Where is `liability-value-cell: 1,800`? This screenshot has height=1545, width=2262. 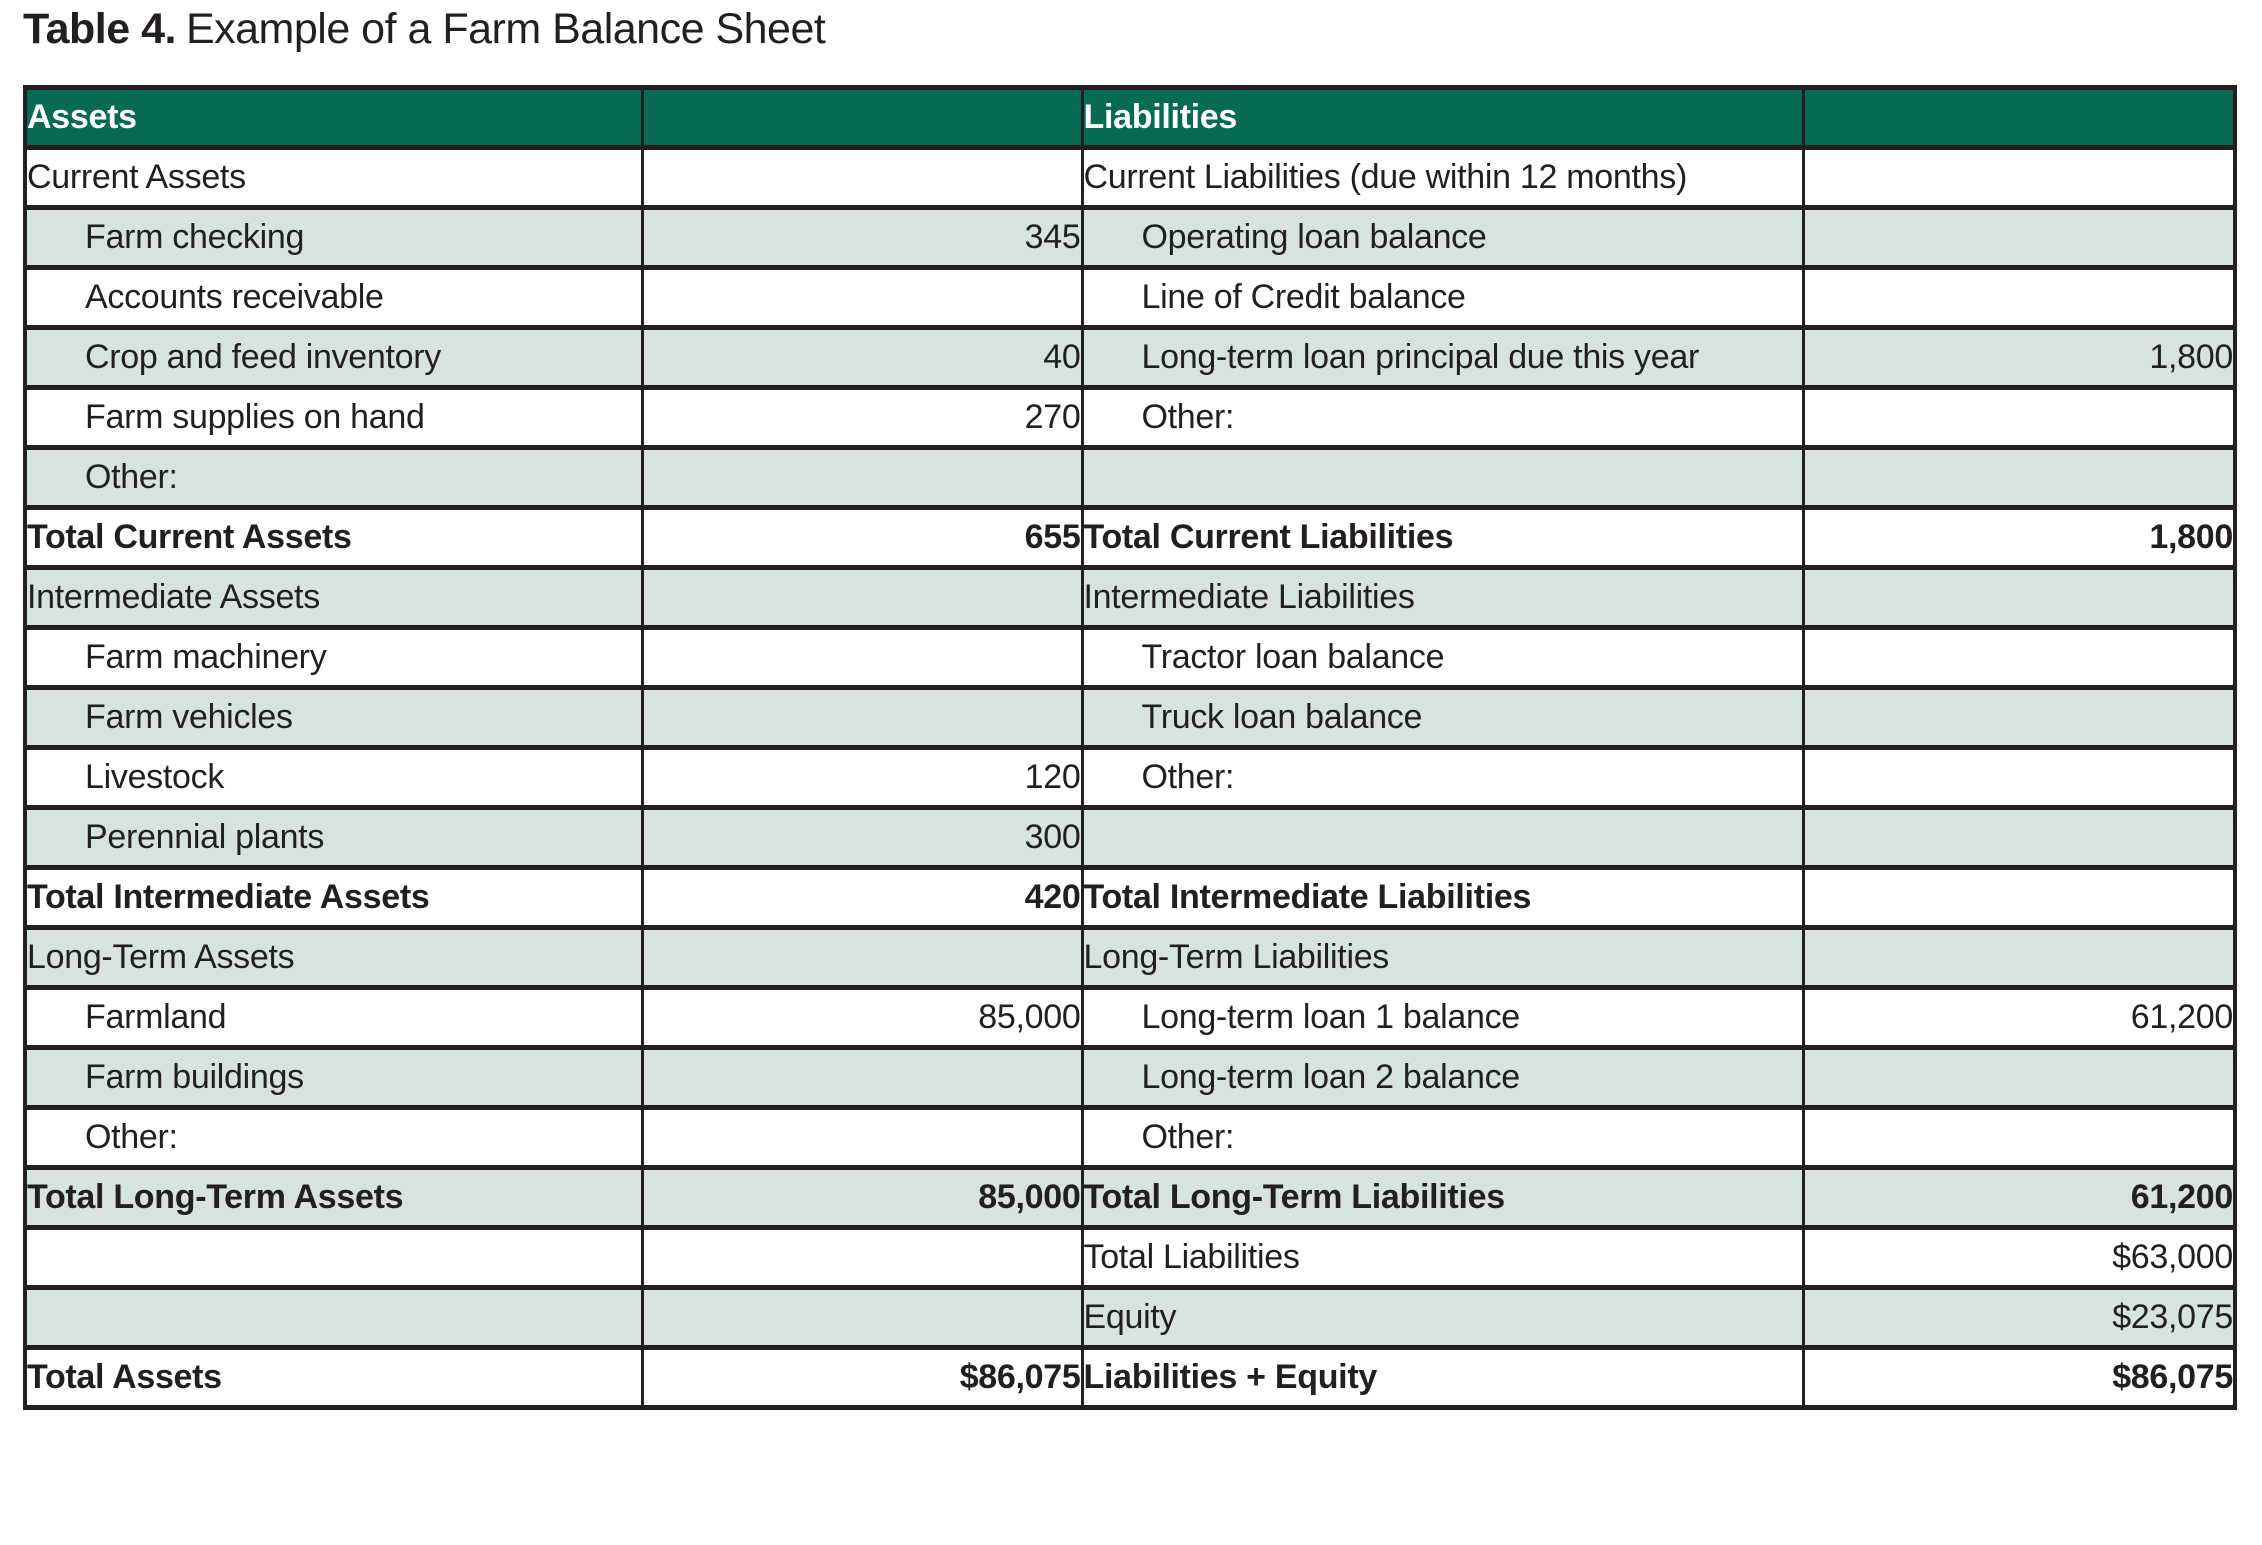 liability-value-cell: 1,800 is located at coordinates (2019, 537).